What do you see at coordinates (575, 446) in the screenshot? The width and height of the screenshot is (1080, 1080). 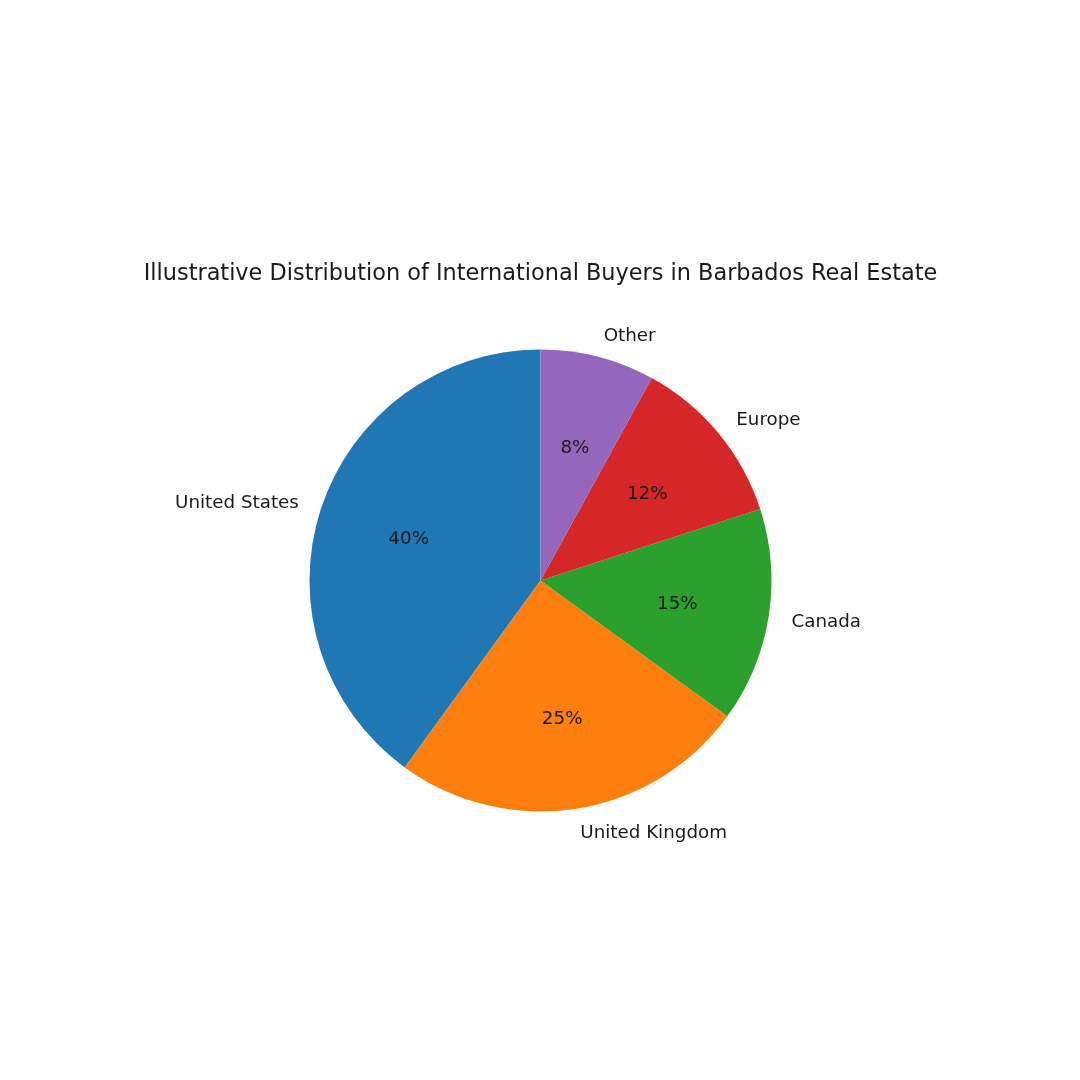 I see `data-label: 8%` at bounding box center [575, 446].